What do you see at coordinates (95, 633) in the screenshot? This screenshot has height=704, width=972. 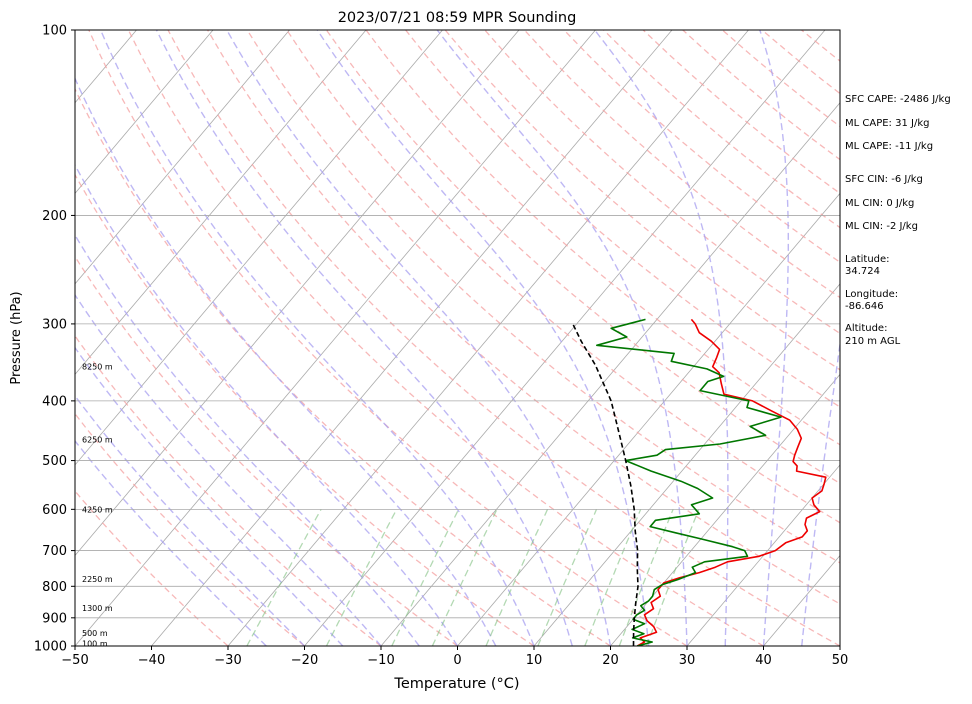 I see `height-label: 500 m` at bounding box center [95, 633].